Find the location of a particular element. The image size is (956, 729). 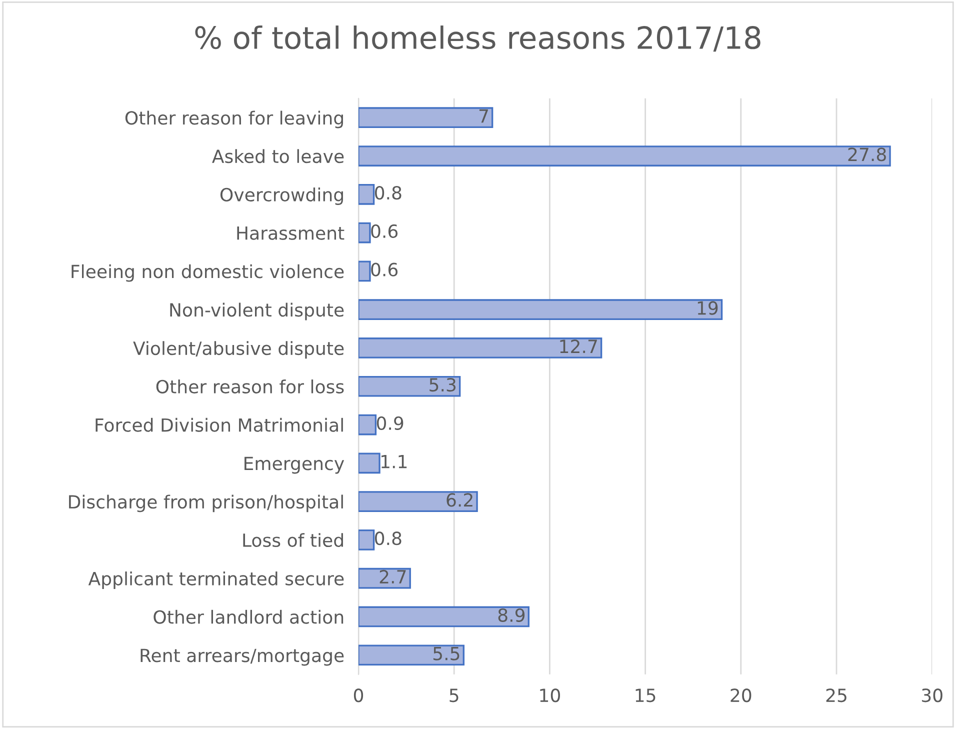

x-tick-label: 15 is located at coordinates (646, 695).